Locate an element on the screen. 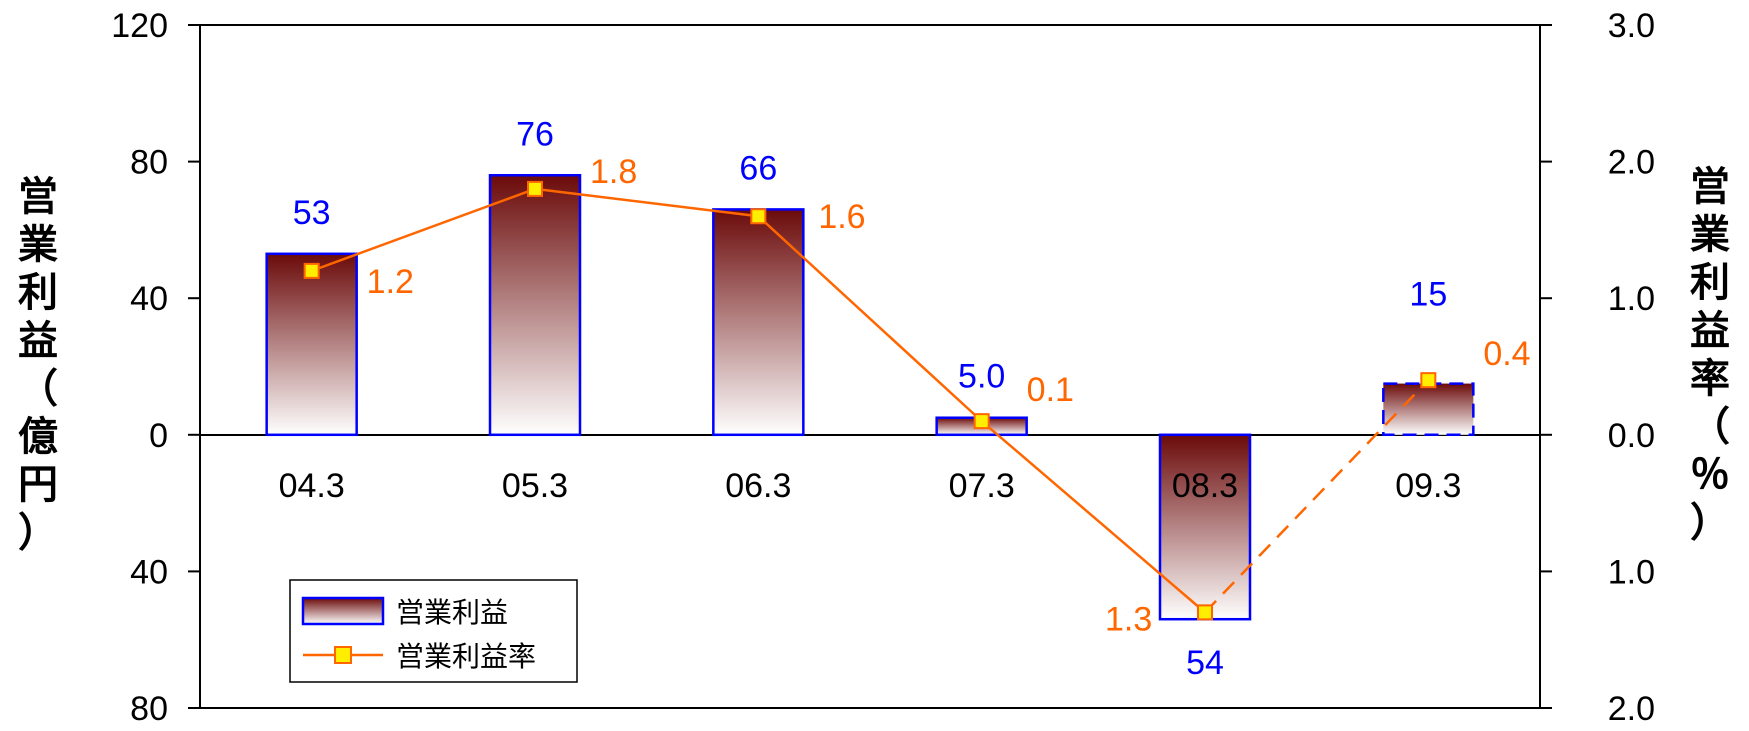 The width and height of the screenshot is (1749, 731). line-value-label: 1.6 is located at coordinates (841, 217).